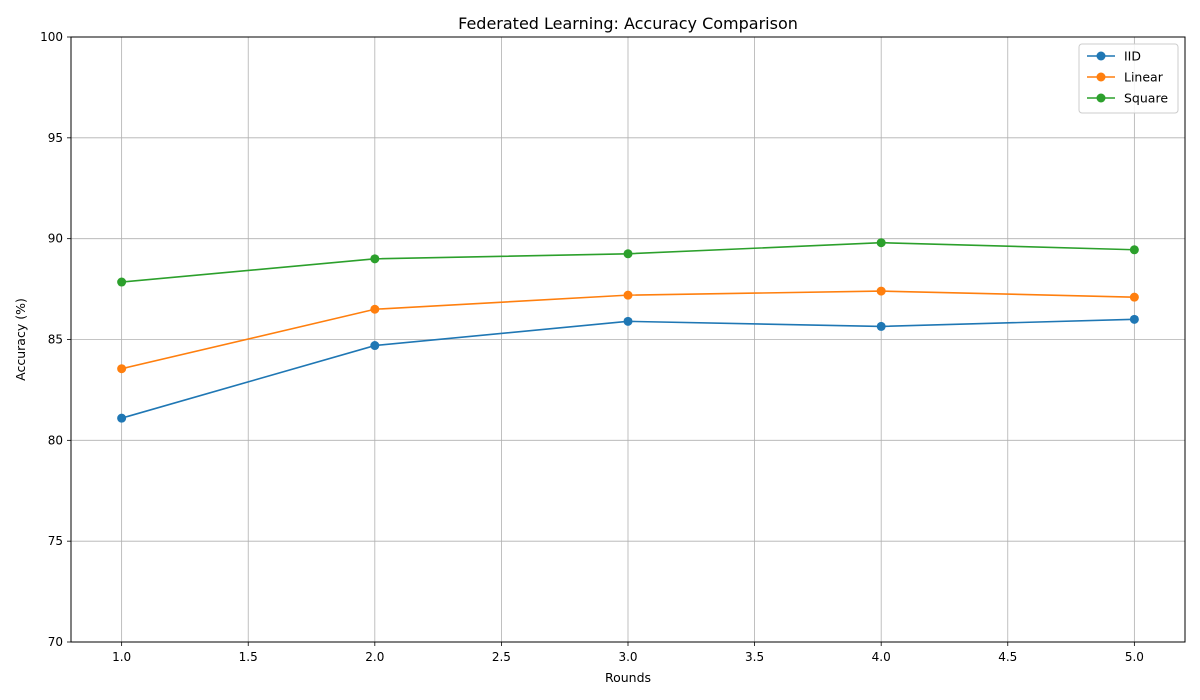 The width and height of the screenshot is (1200, 700). I want to click on x-tick-label: 1.5, so click(248, 657).